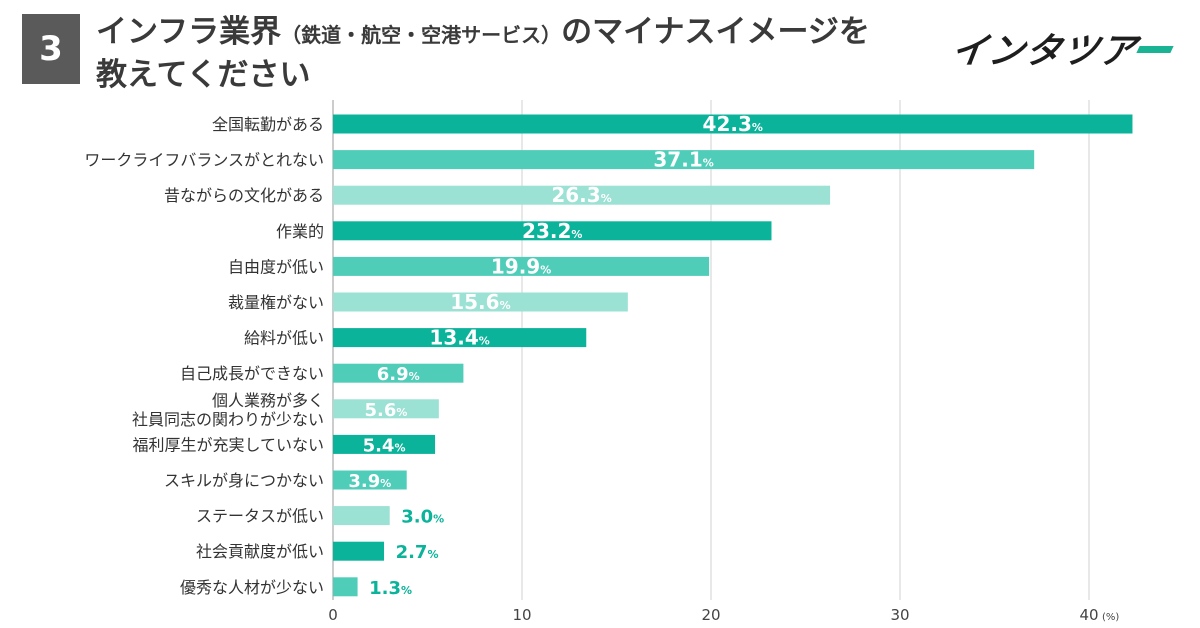  What do you see at coordinates (228, 410) in the screenshot?
I see `category-label: 個人業務が多く社員同志の関わりが少ない` at bounding box center [228, 410].